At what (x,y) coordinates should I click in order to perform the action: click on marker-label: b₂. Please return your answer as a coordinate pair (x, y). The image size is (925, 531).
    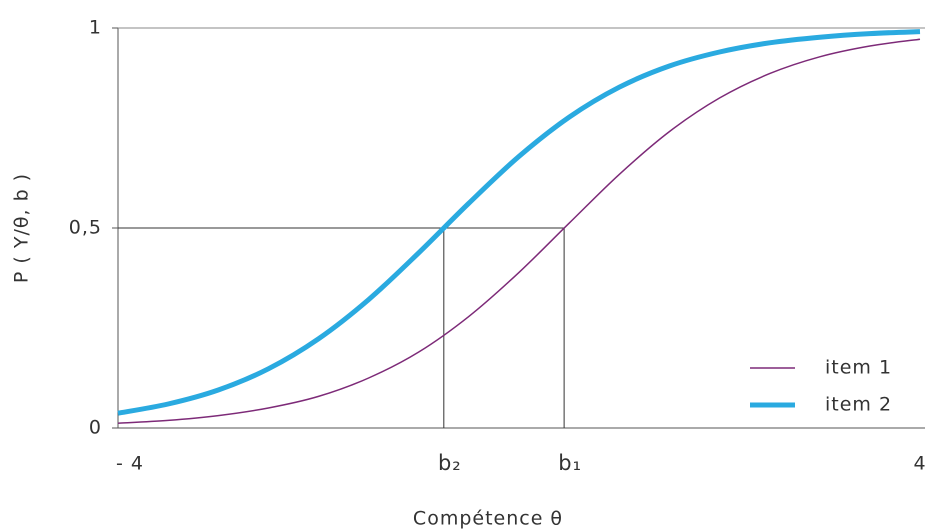
    Looking at the image, I should click on (450, 463).